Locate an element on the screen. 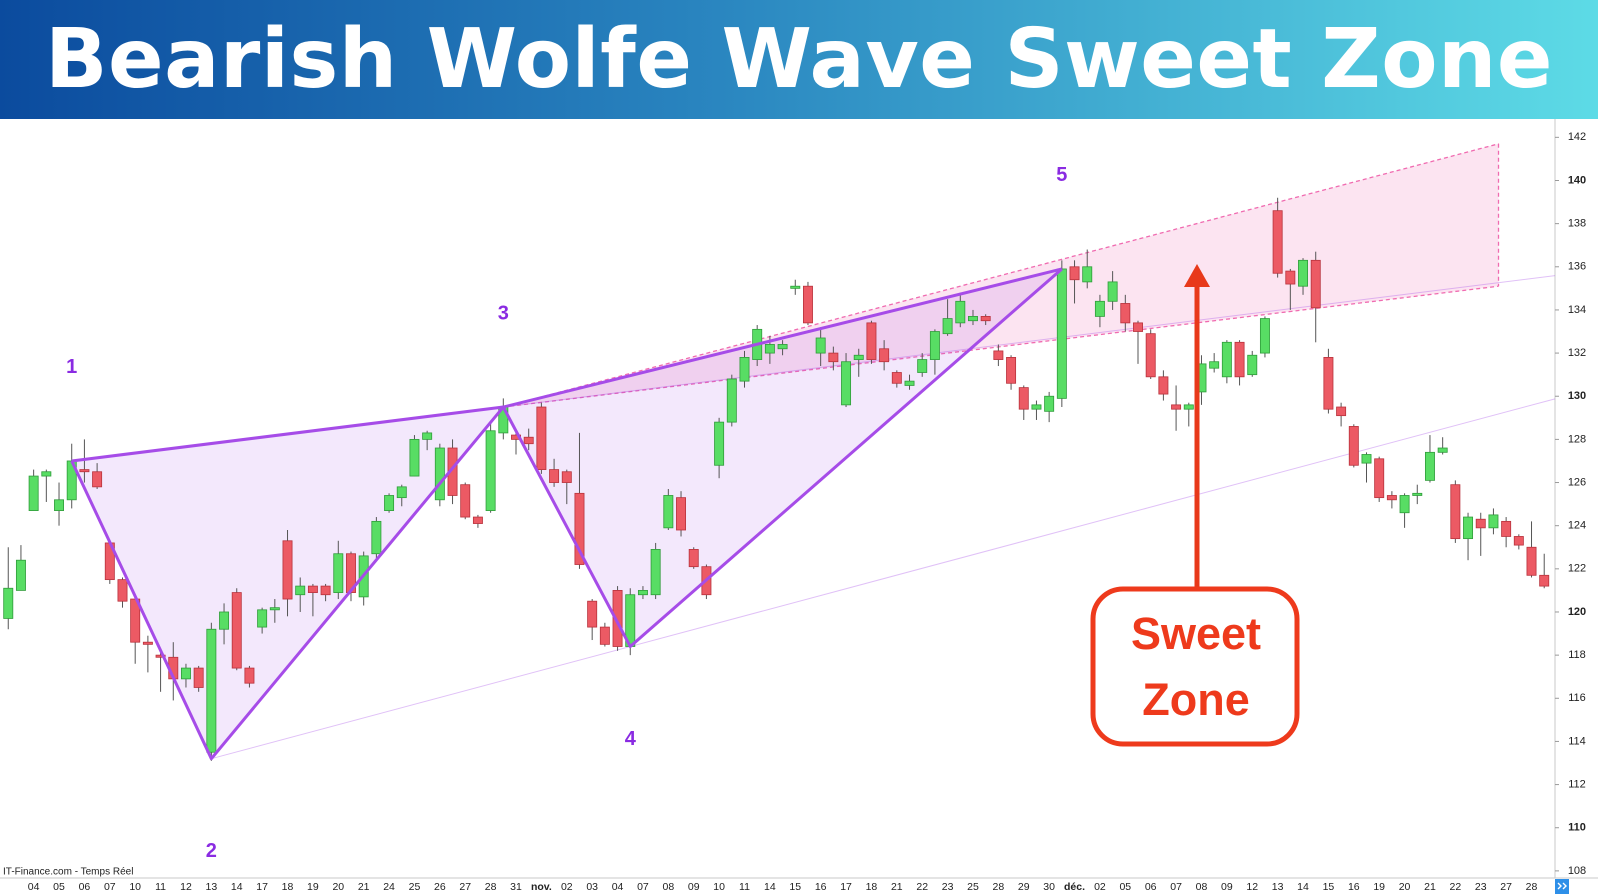 Image resolution: width=1598 pixels, height=896 pixels. x-tick-label: 21 is located at coordinates (364, 887).